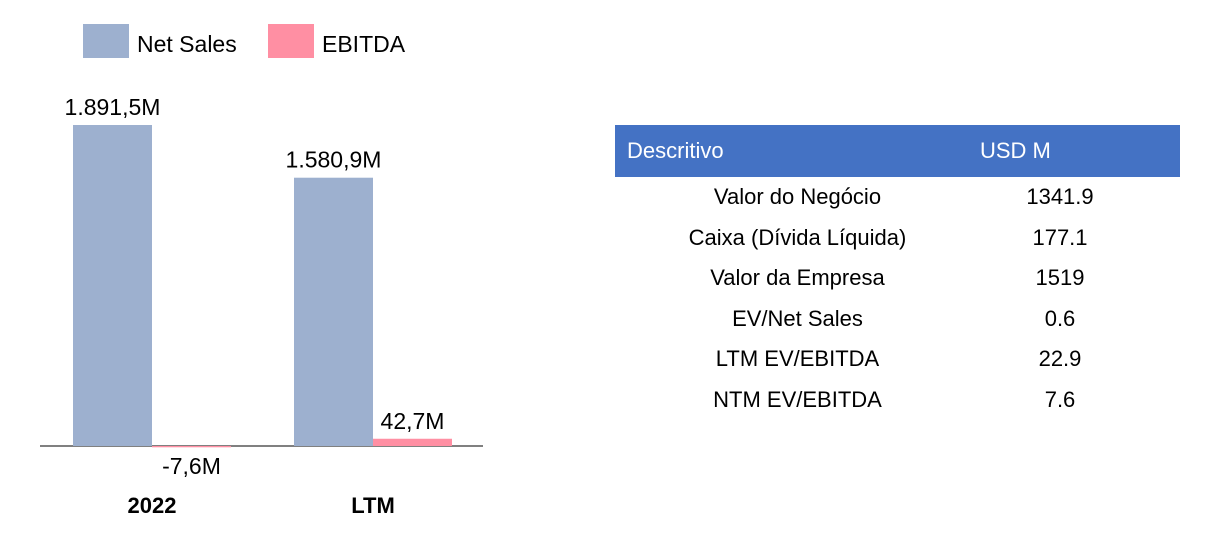  Describe the element at coordinates (413, 421) in the screenshot. I see `data-label: 42,7M` at that location.